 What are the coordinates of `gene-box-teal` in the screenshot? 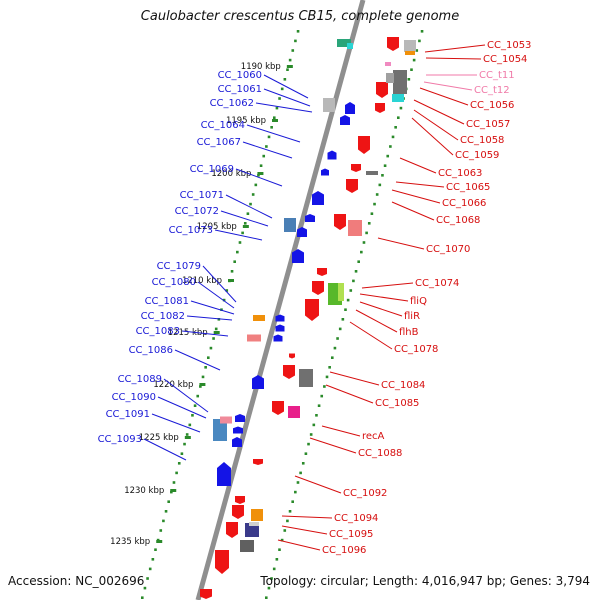 It's located at (344, 43).